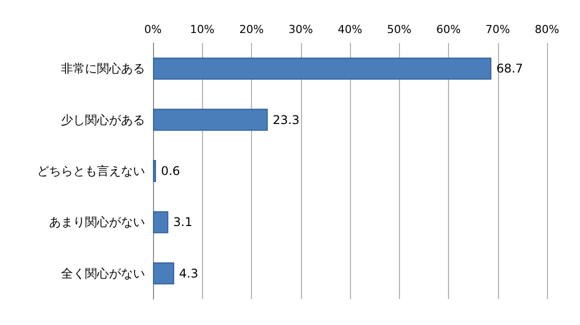  What do you see at coordinates (350, 29) in the screenshot?
I see `x-tick-label: 40%` at bounding box center [350, 29].